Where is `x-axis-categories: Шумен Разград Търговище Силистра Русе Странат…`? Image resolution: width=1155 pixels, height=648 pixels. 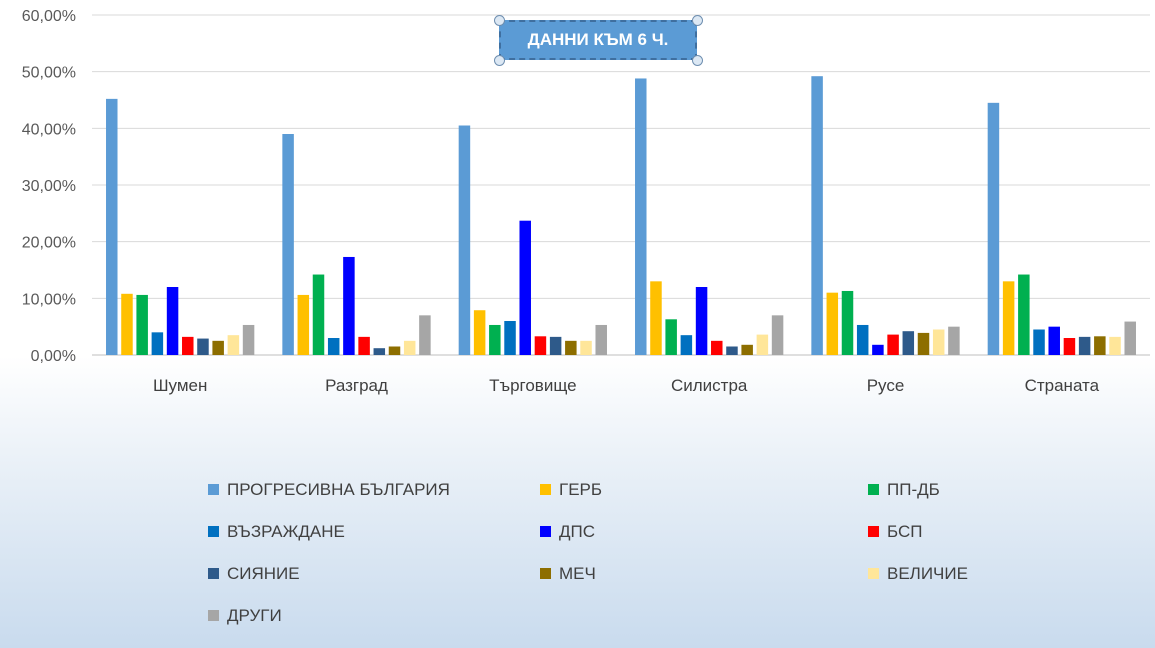
x-axis-categories: Шумен Разград Търговище Силистра Русе Странат… is located at coordinates (626, 385).